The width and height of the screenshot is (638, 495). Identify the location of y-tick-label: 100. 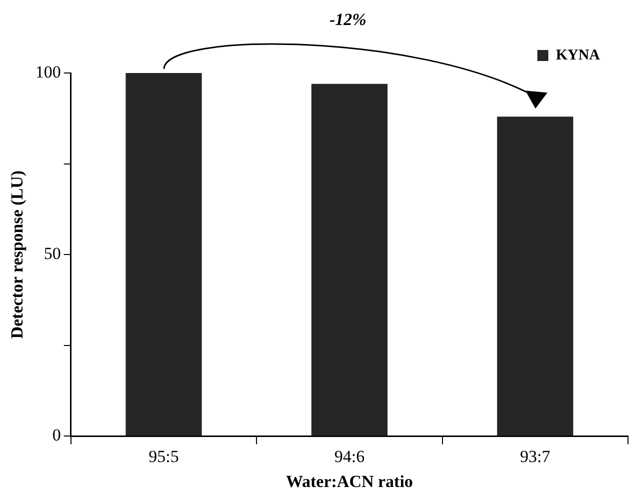
(48, 72).